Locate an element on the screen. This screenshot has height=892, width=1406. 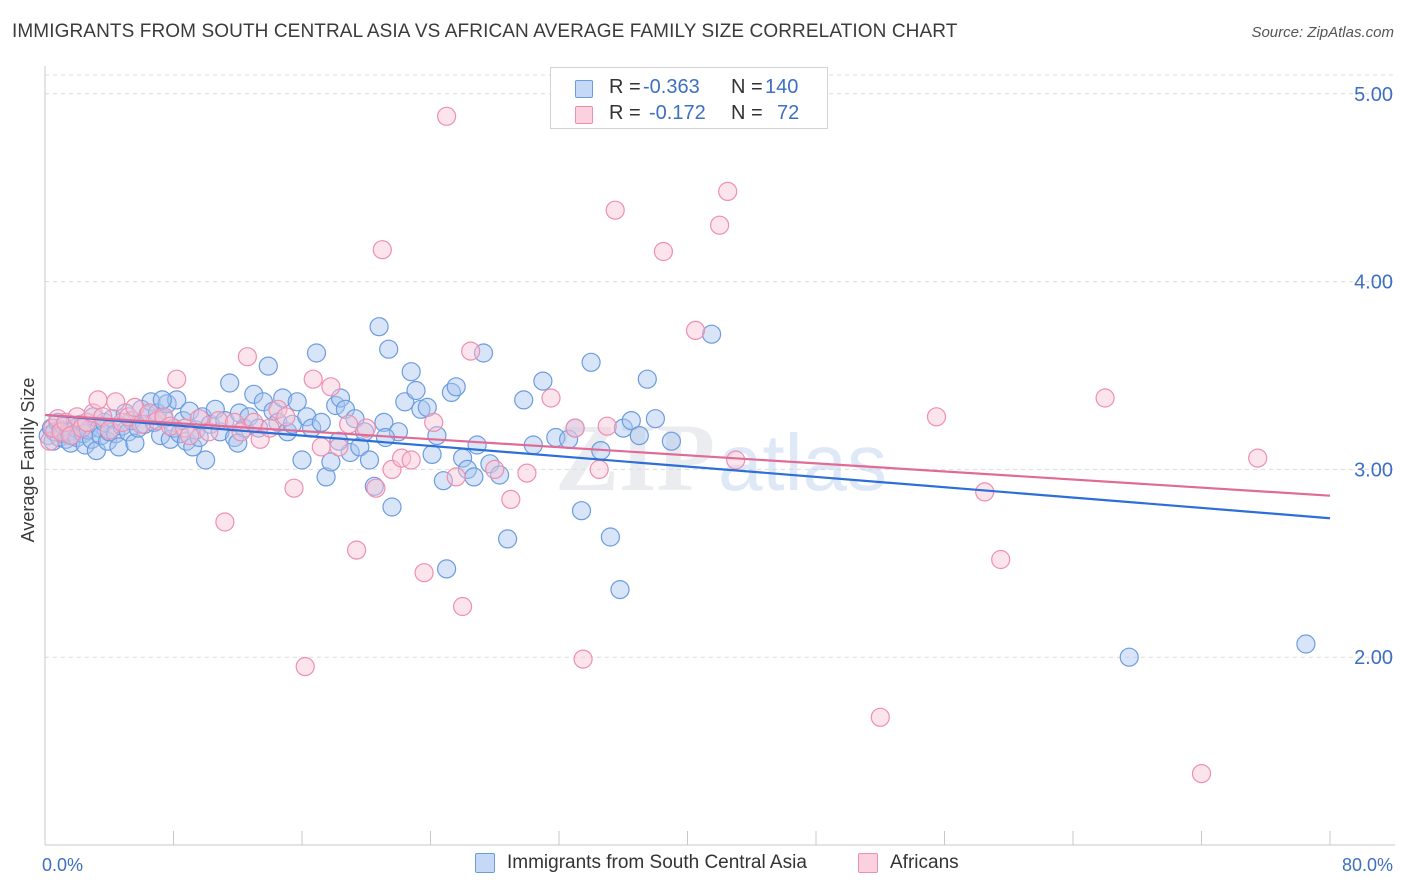
y-tick-label: 3.00 is located at coordinates (1373, 470).